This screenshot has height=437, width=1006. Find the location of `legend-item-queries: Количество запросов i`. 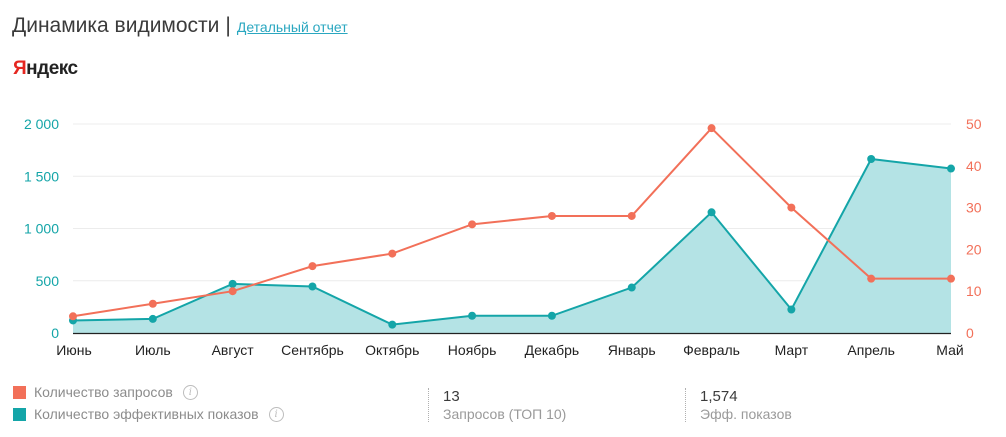

legend-item-queries: Количество запросов i is located at coordinates (148, 392).